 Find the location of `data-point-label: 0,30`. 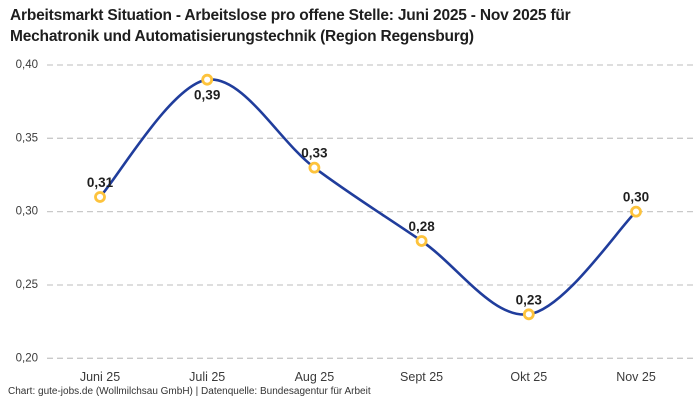

data-point-label: 0,30 is located at coordinates (636, 197).